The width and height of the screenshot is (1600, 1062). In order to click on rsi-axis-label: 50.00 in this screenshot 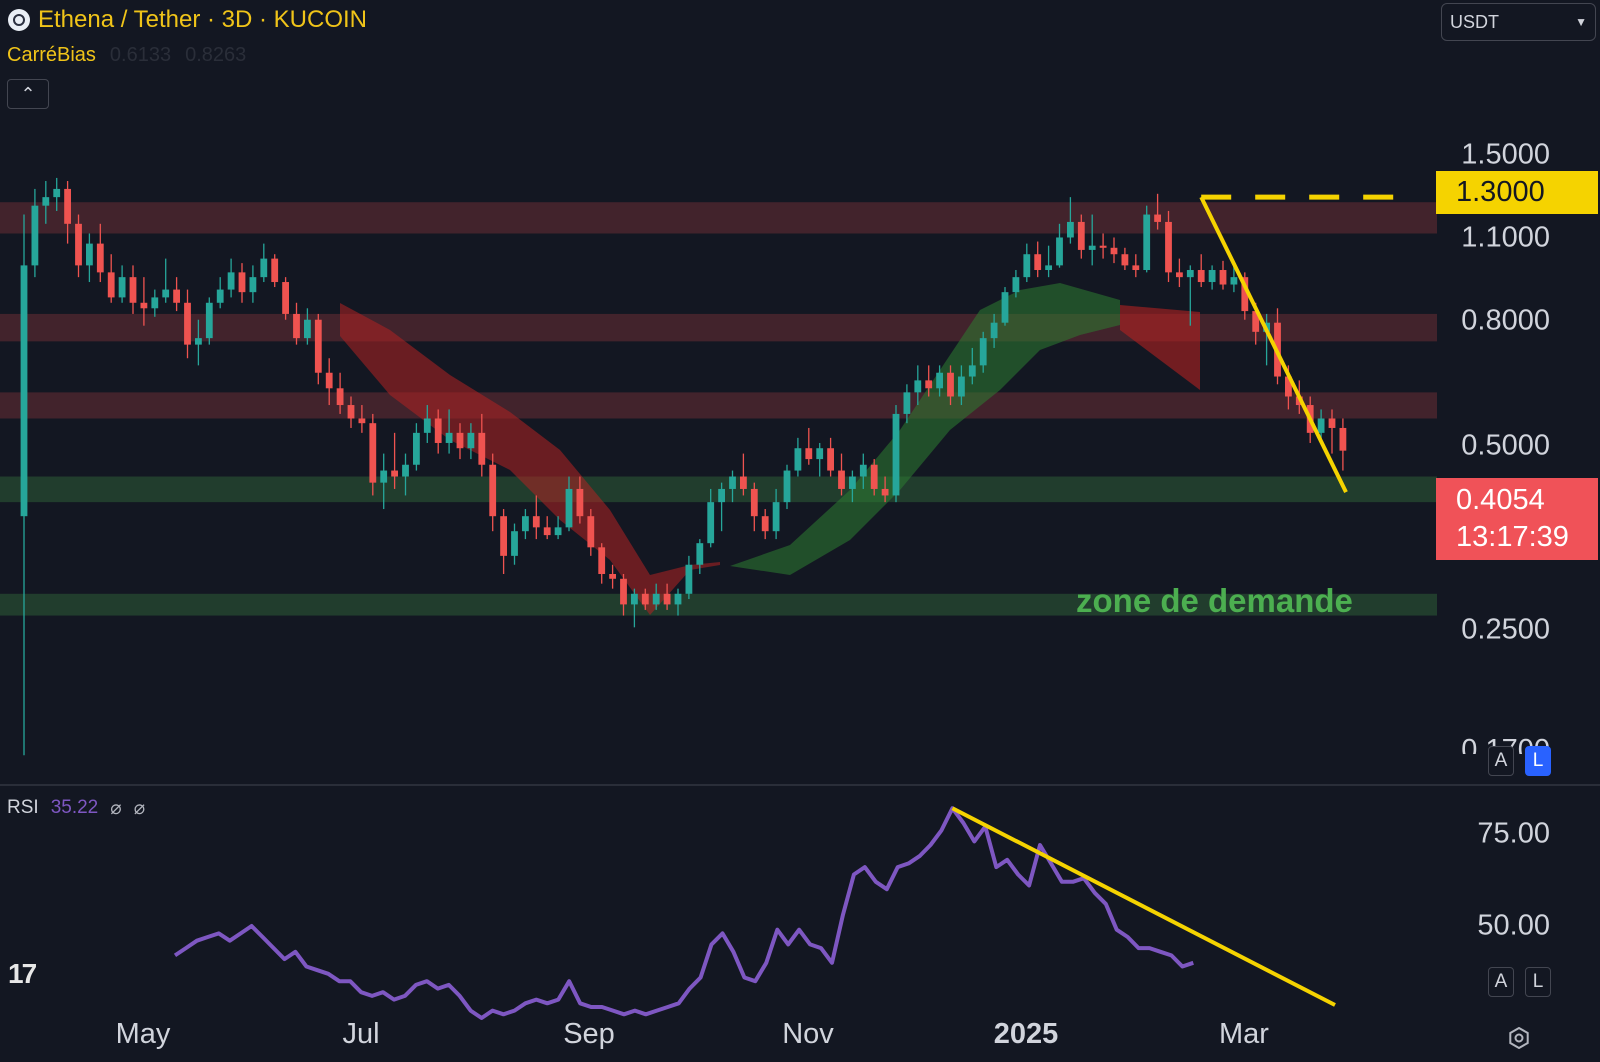, I will do `click(1513, 925)`.